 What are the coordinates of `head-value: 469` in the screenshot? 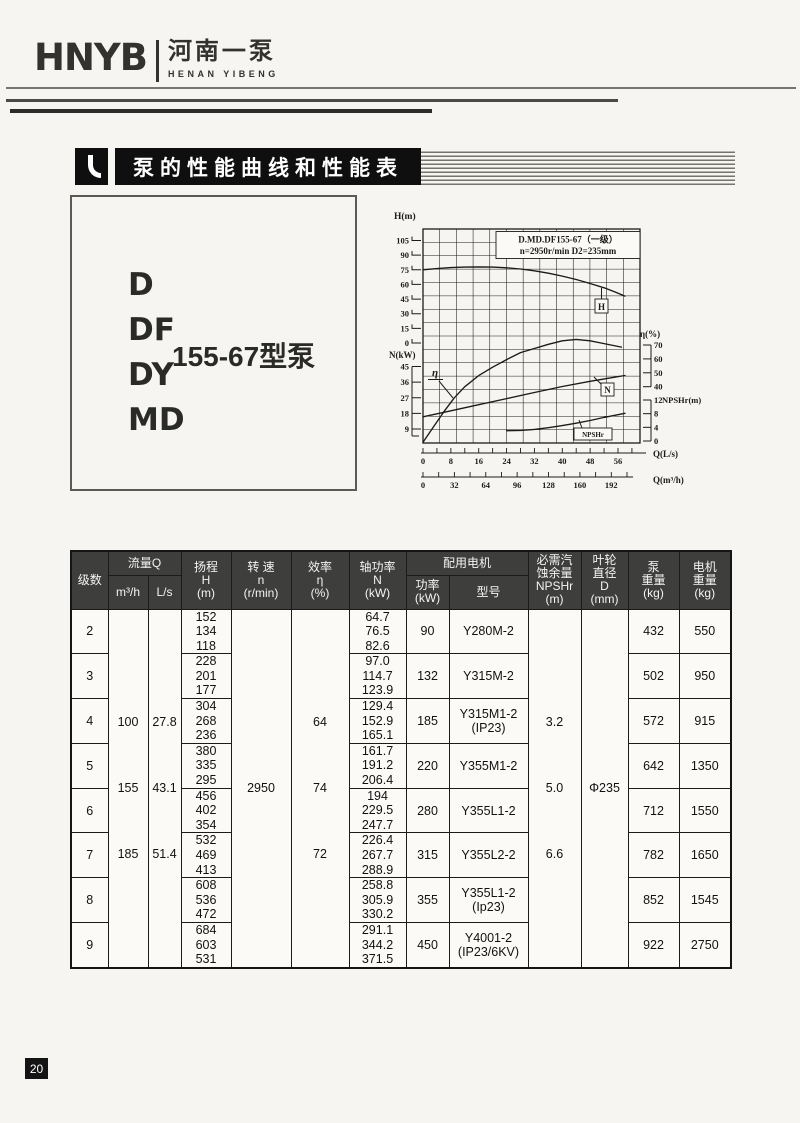 It's located at (206, 855).